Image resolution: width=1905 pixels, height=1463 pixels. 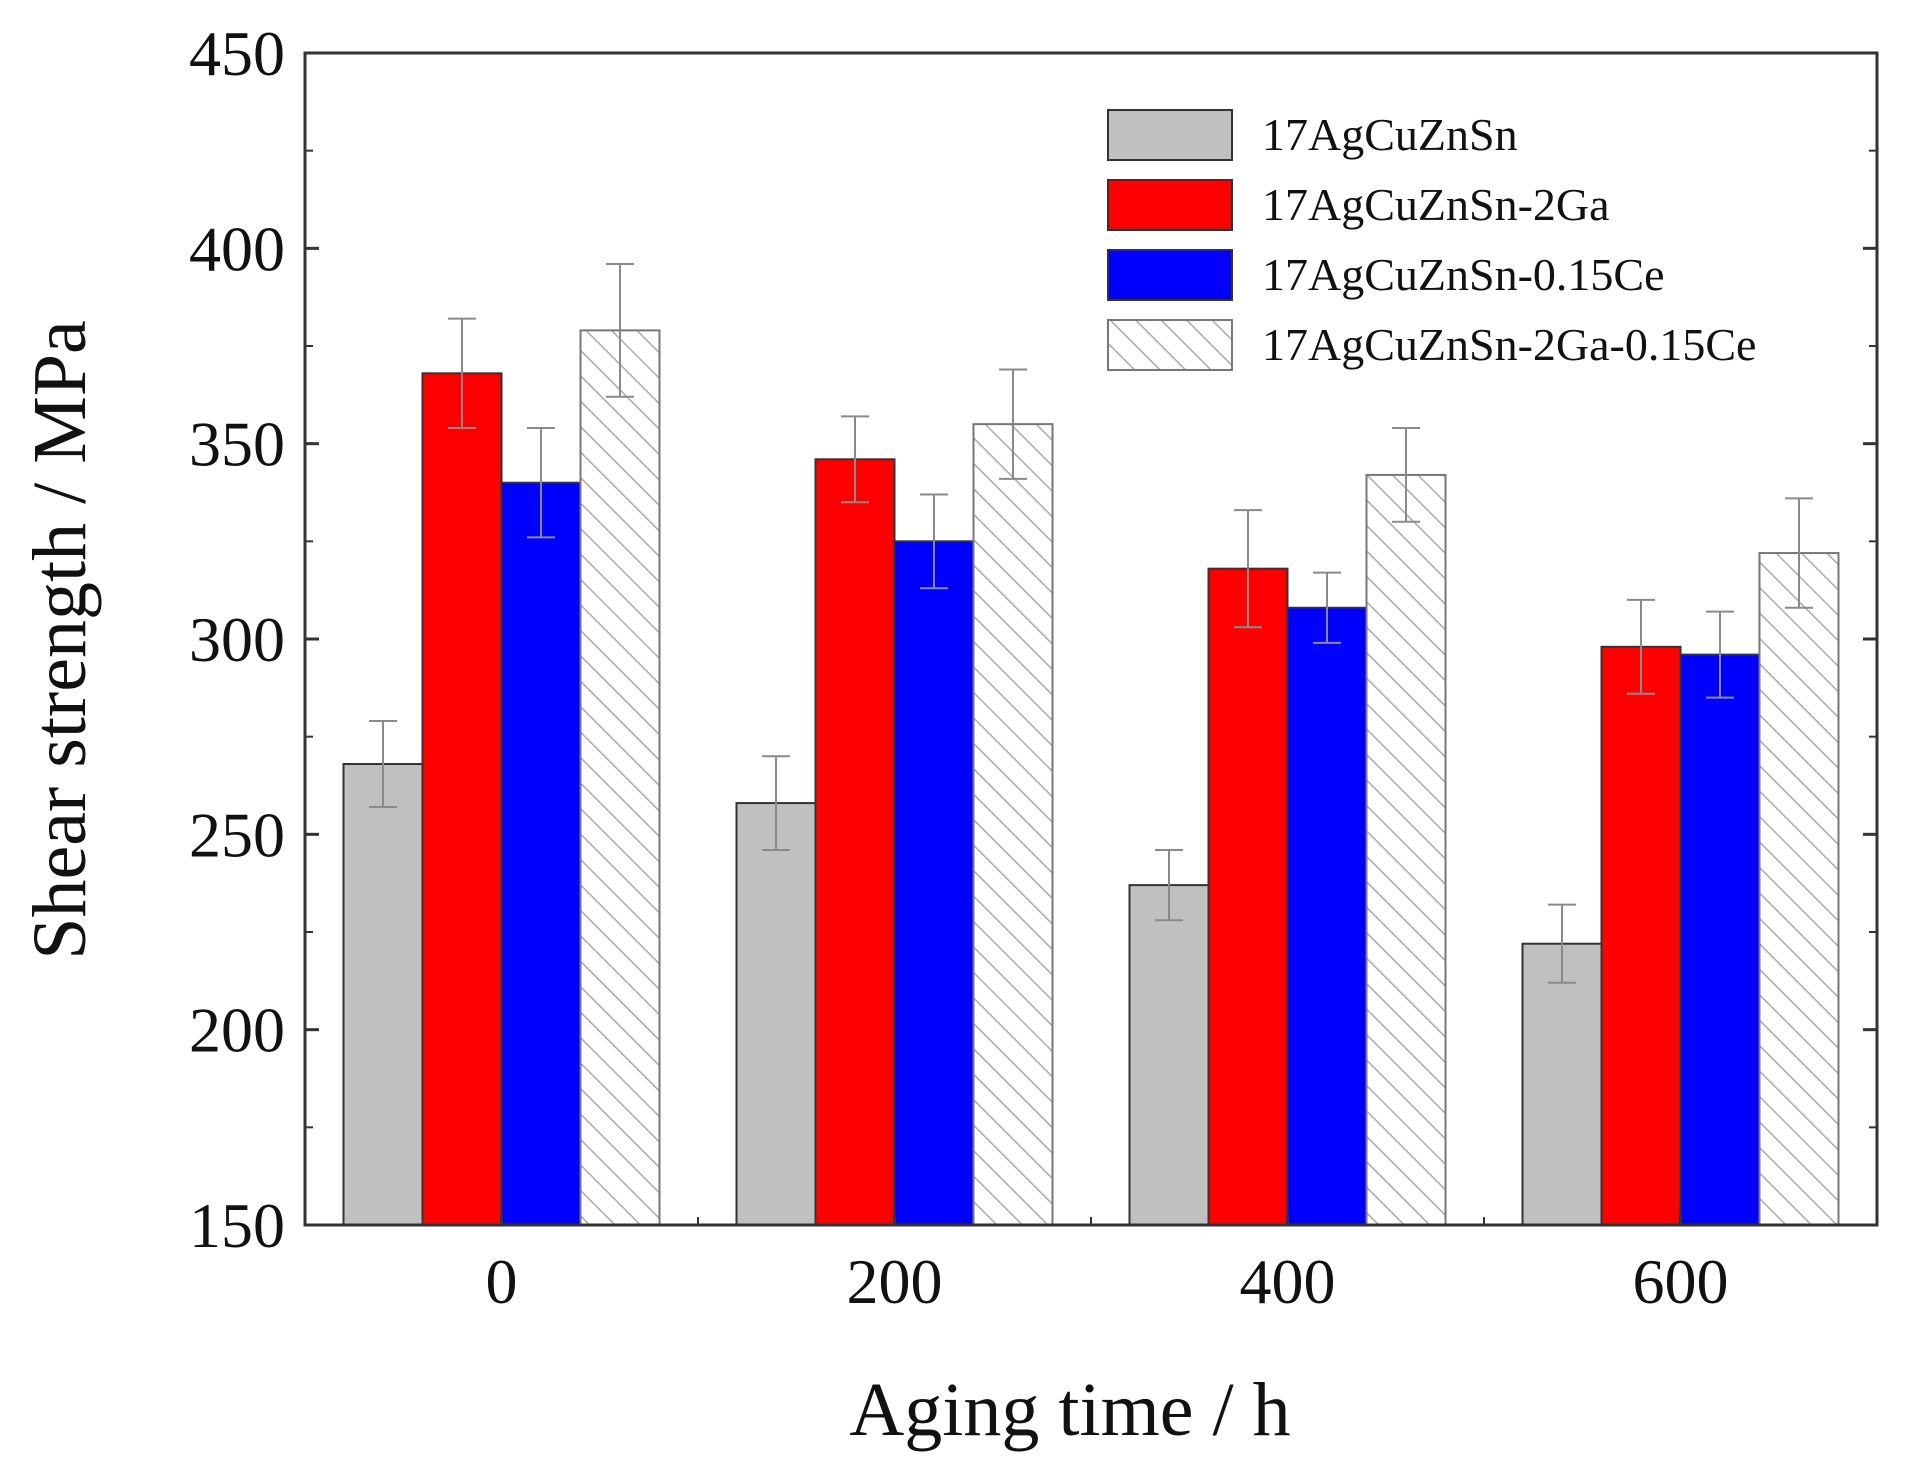 I want to click on legend-label: 17AgCuZnSn, so click(x=1390, y=134).